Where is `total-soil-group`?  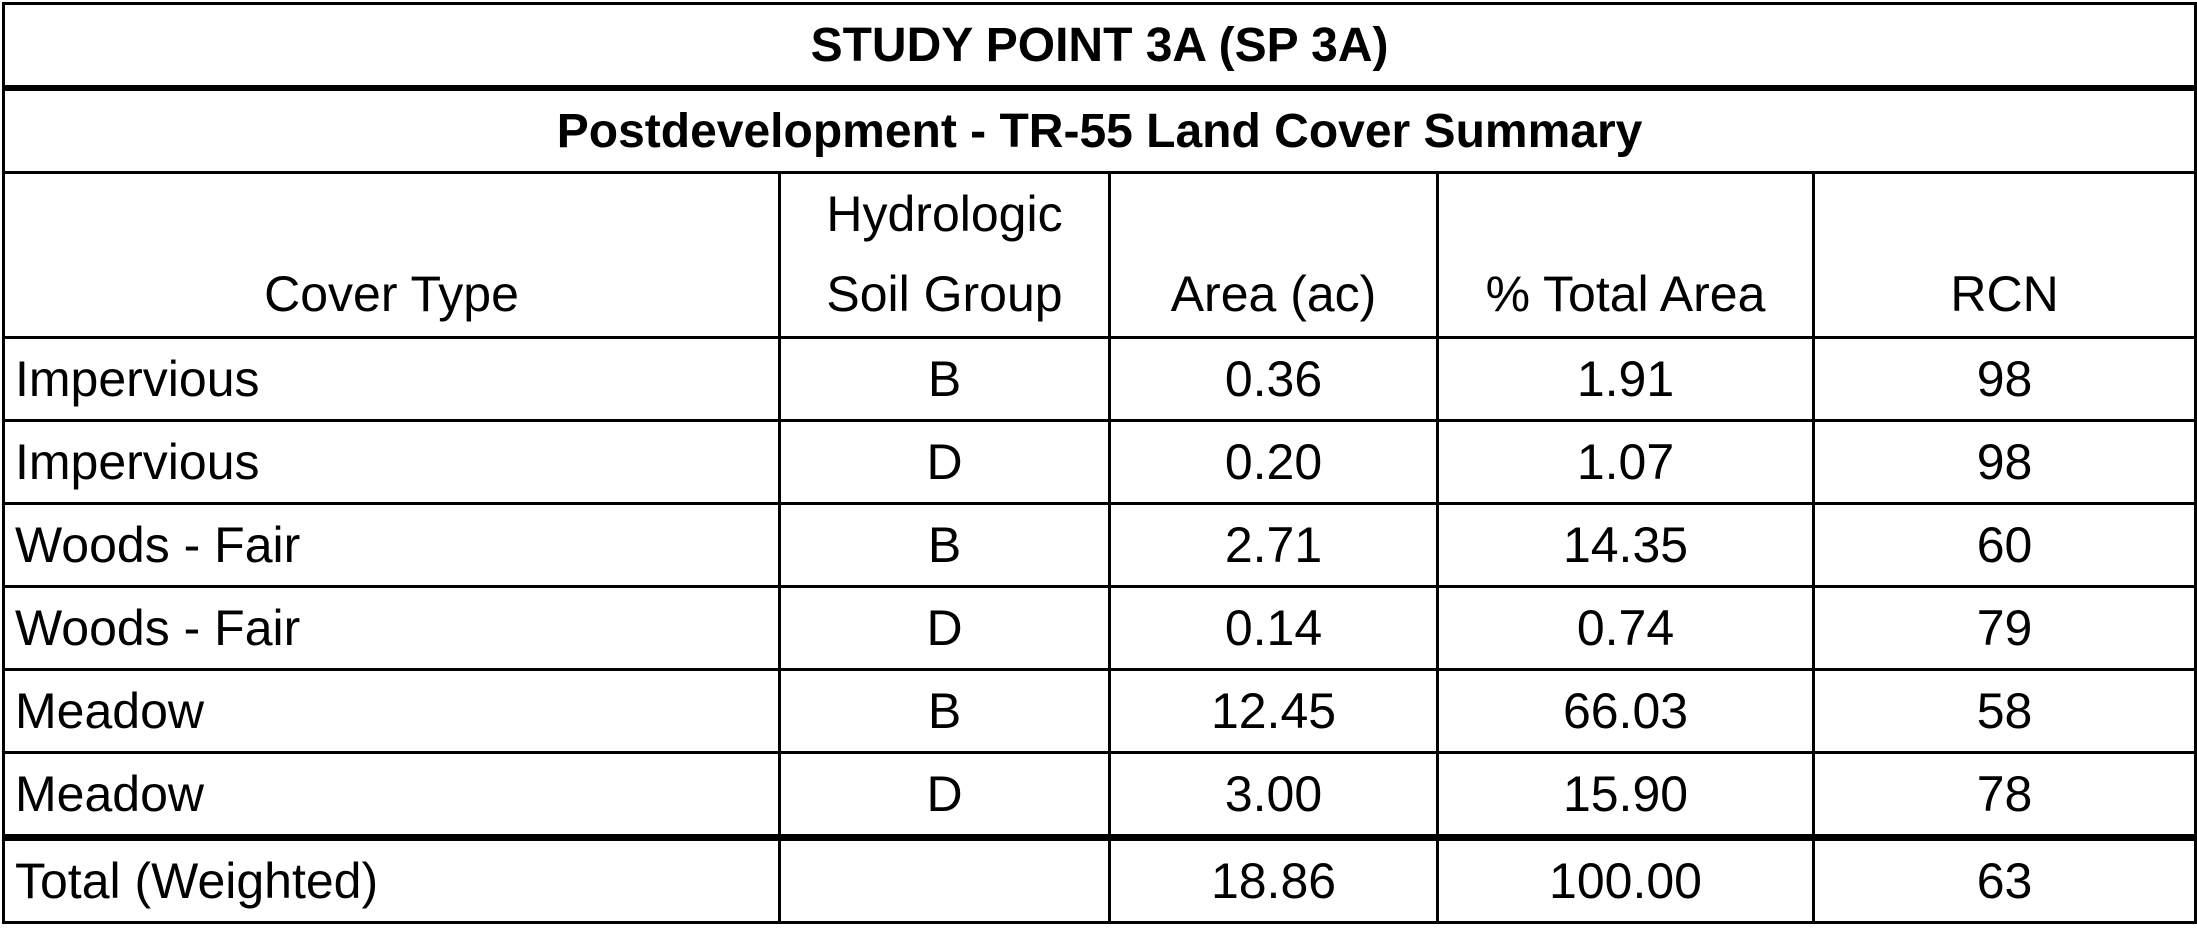
total-soil-group is located at coordinates (944, 879).